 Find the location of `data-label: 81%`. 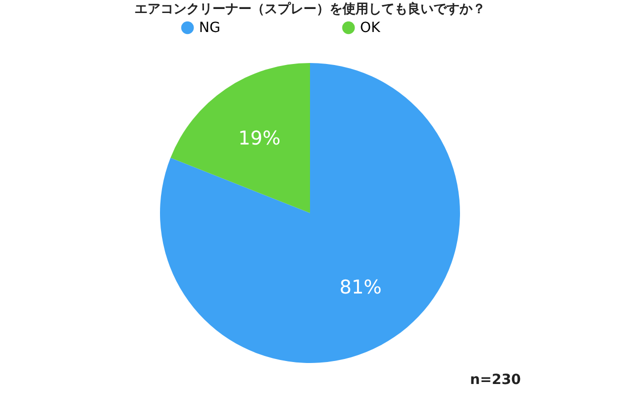

data-label: 81% is located at coordinates (360, 287).